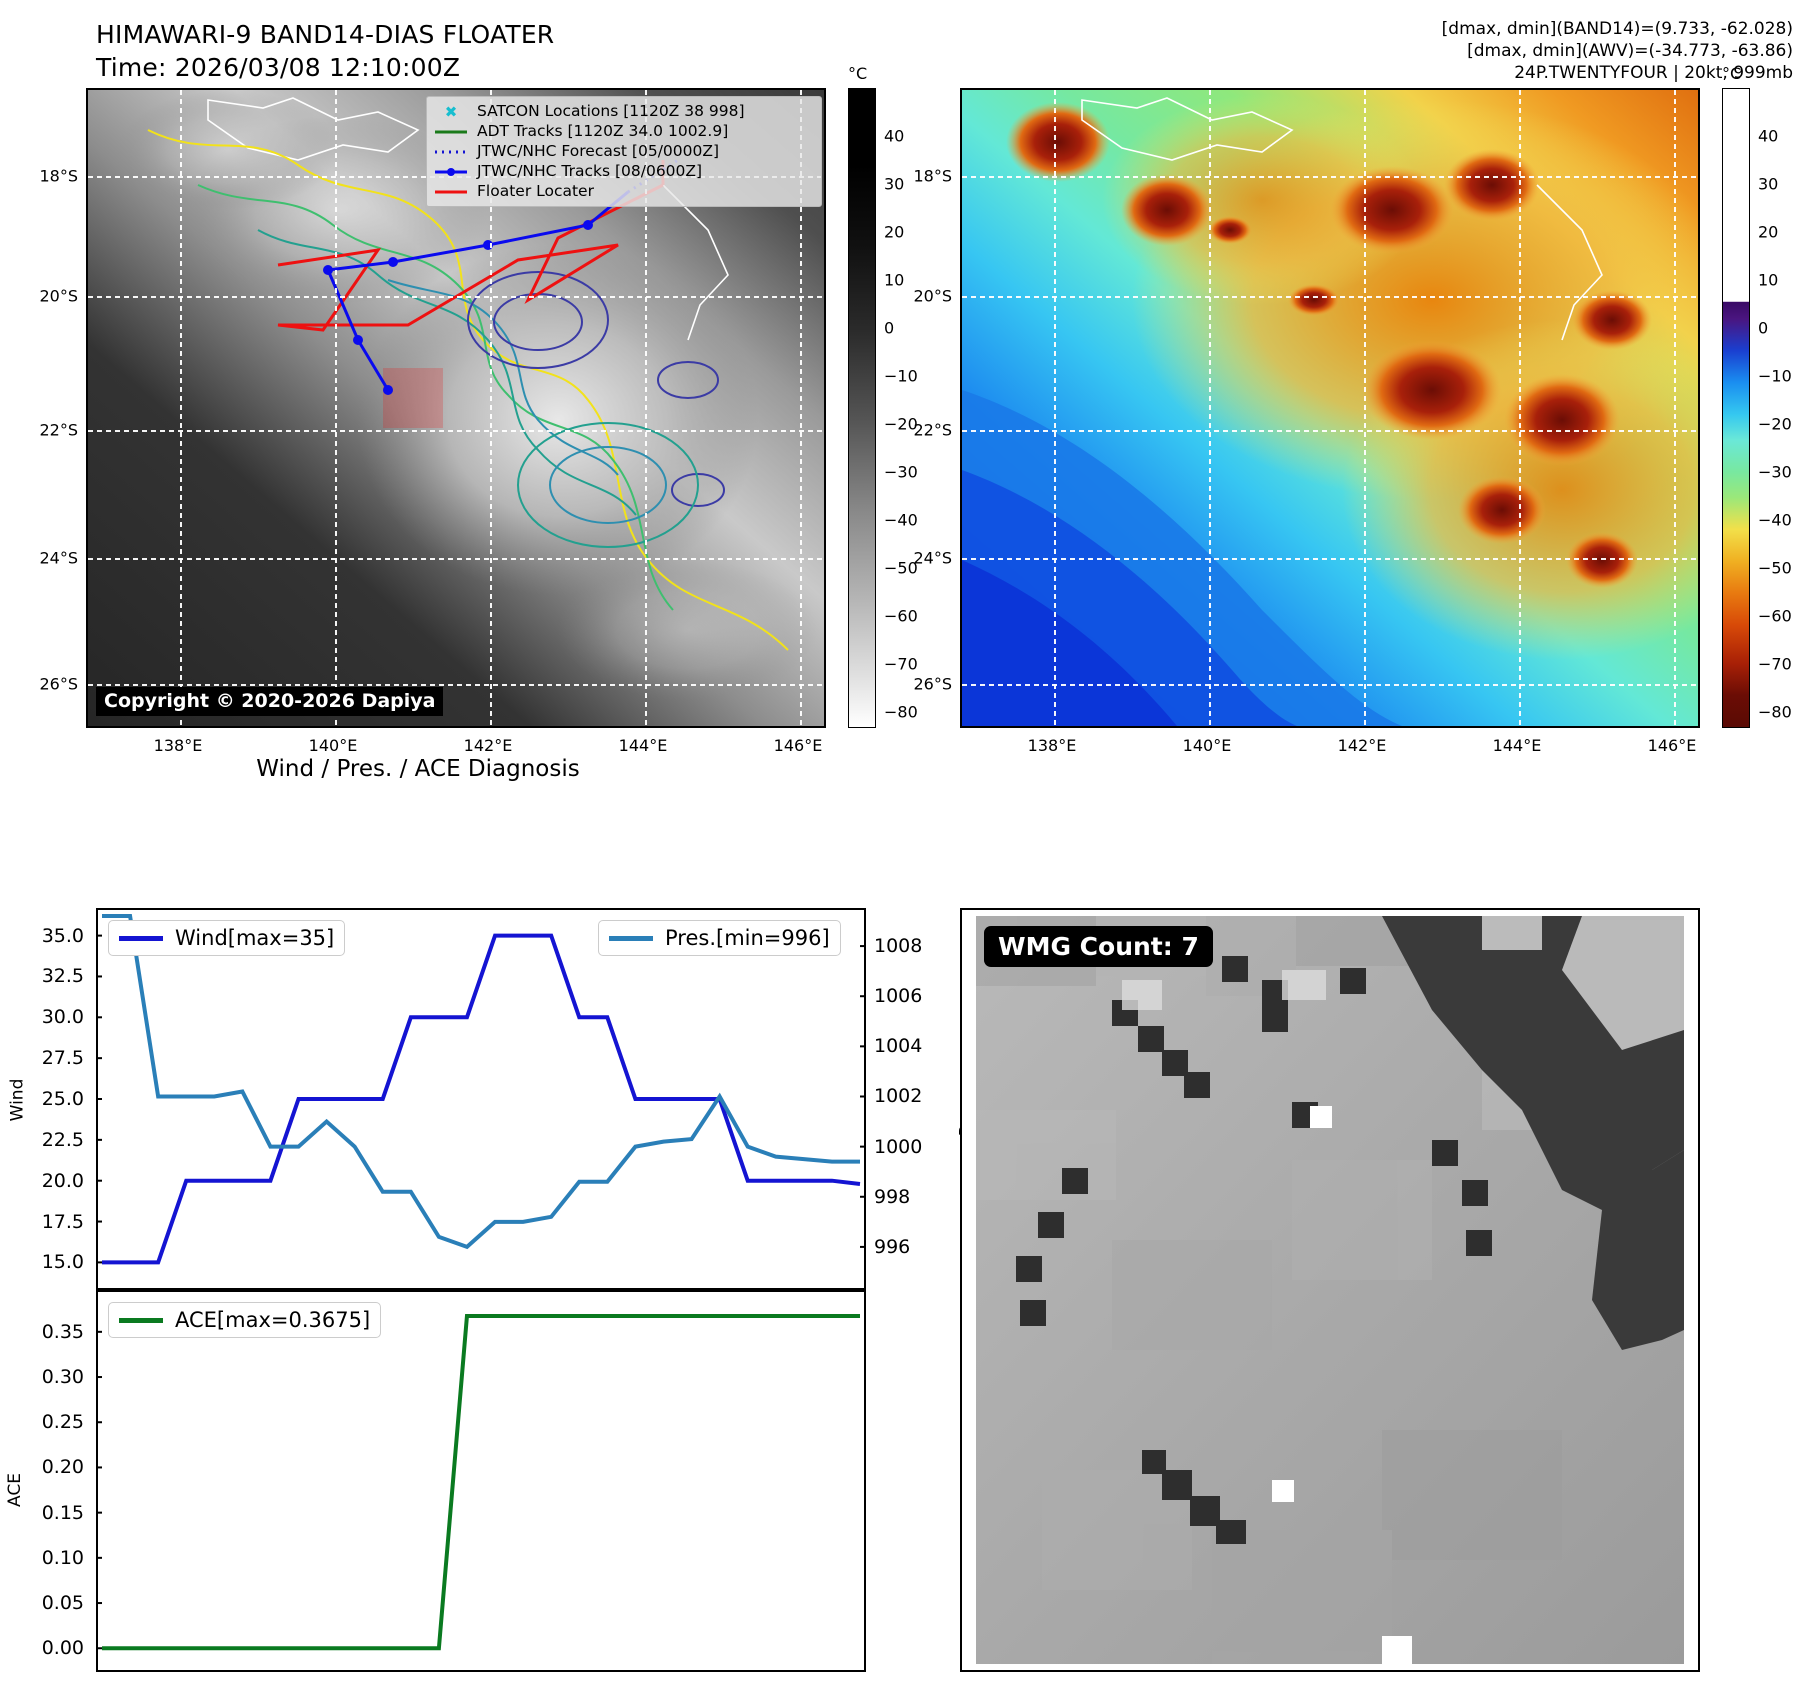 Image resolution: width=1801 pixels, height=1690 pixels. Describe the element at coordinates (62, 1557) in the screenshot. I see `ace-ytick-2: 0.10` at that location.